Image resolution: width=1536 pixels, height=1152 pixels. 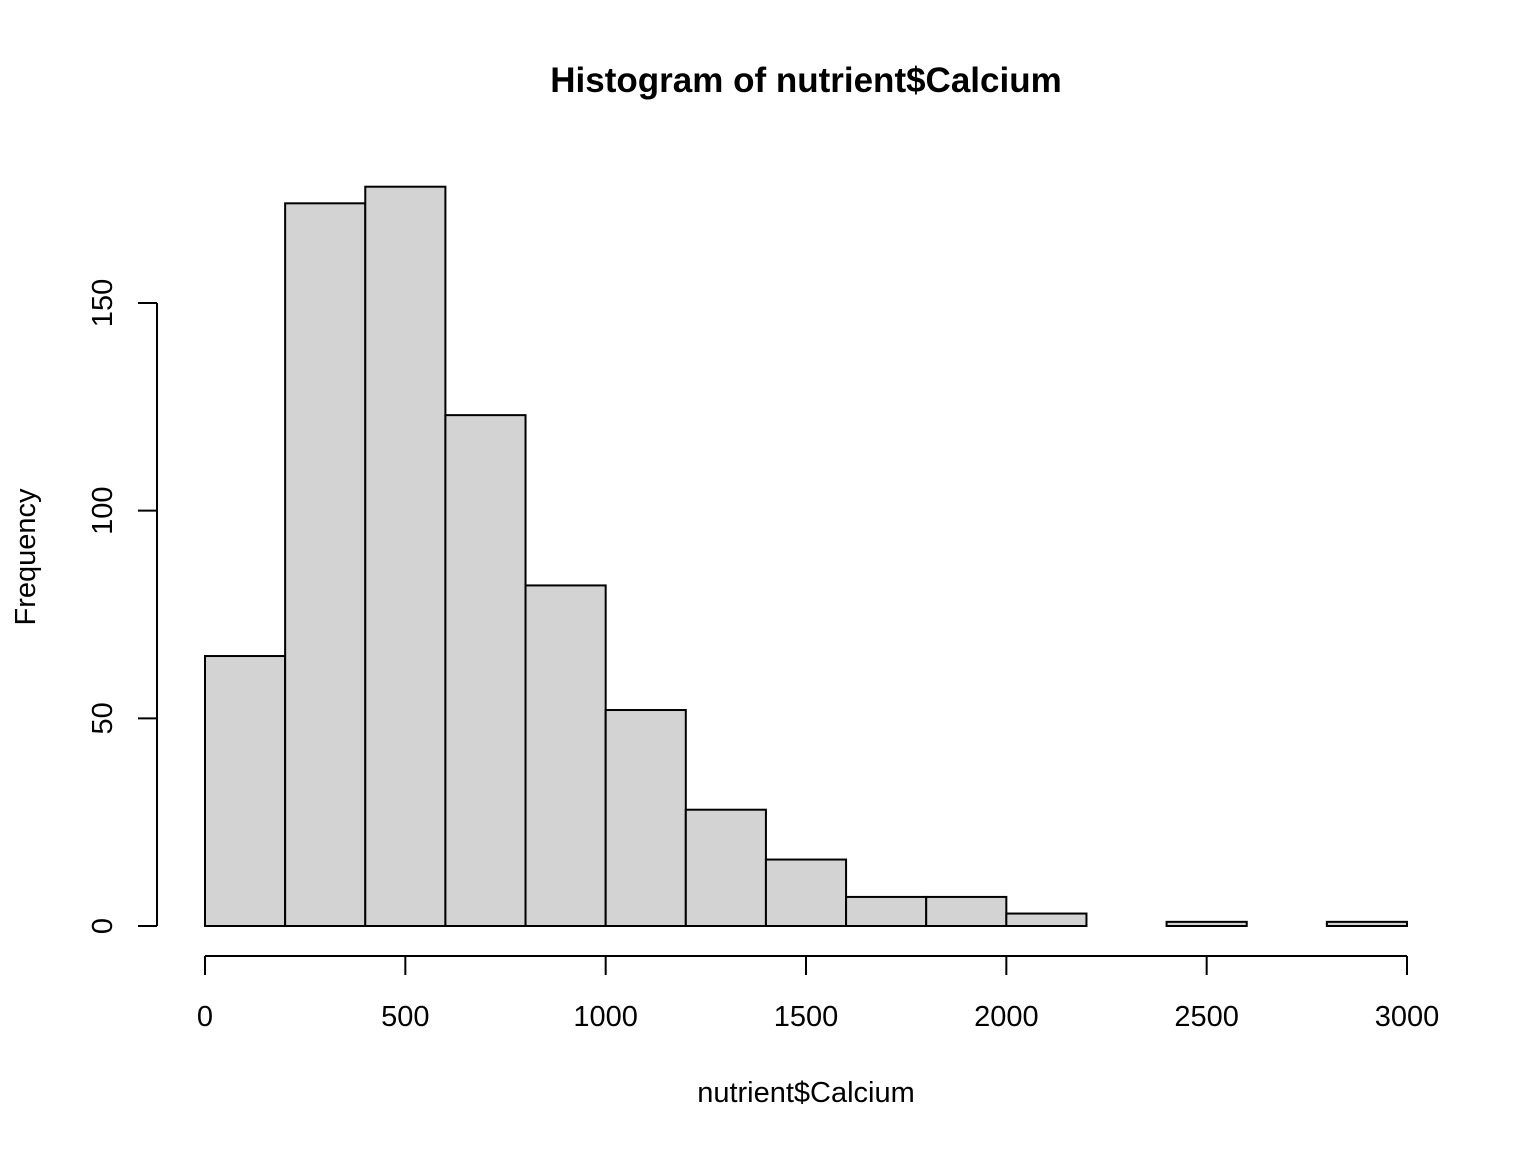 What do you see at coordinates (205, 1017) in the screenshot?
I see `x-tick-label: 0` at bounding box center [205, 1017].